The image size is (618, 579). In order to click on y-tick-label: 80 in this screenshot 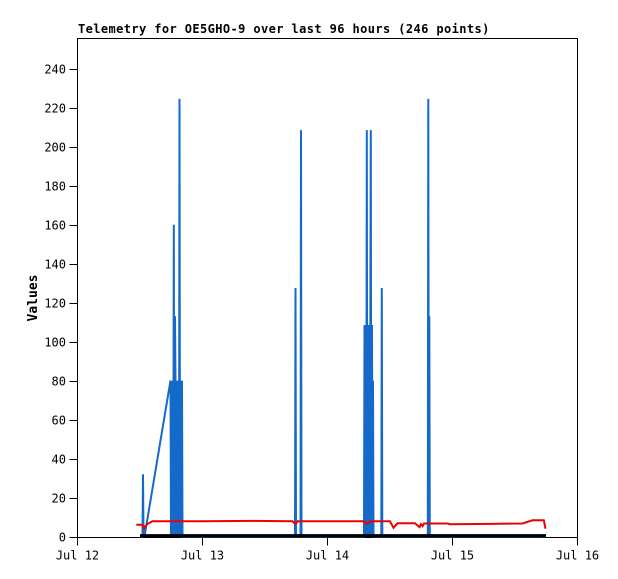, I will do `click(59, 382)`.